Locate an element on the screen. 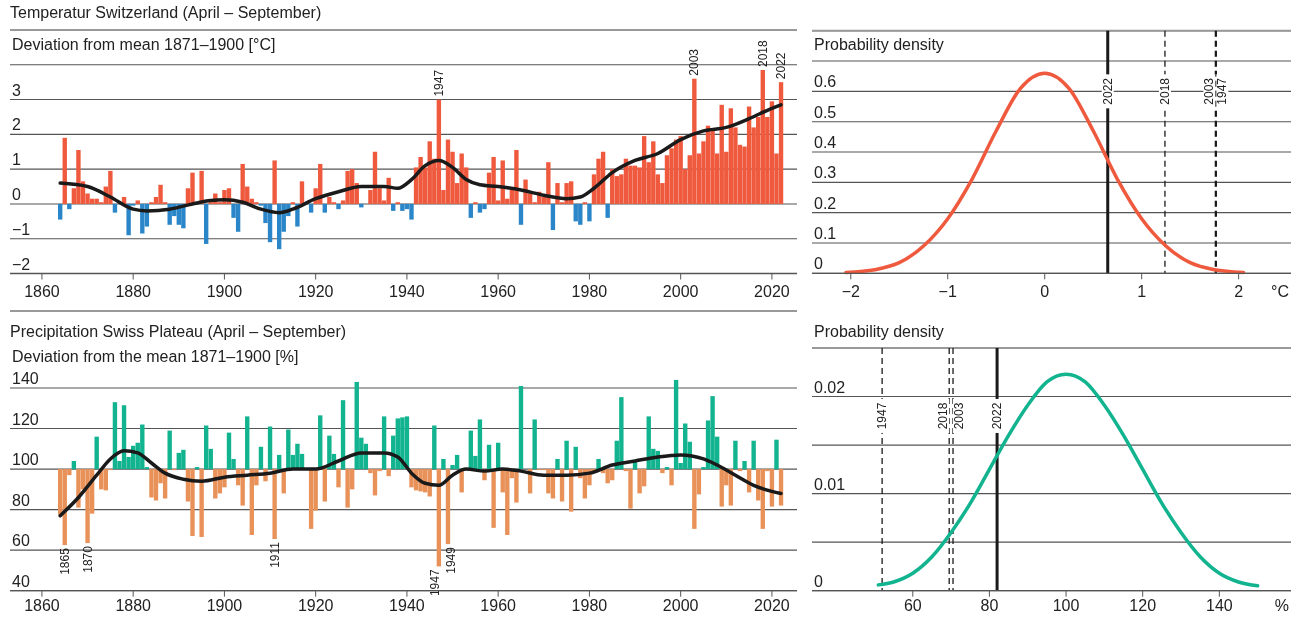 The image size is (1303, 619). y-tick-label: 100 is located at coordinates (25, 460).